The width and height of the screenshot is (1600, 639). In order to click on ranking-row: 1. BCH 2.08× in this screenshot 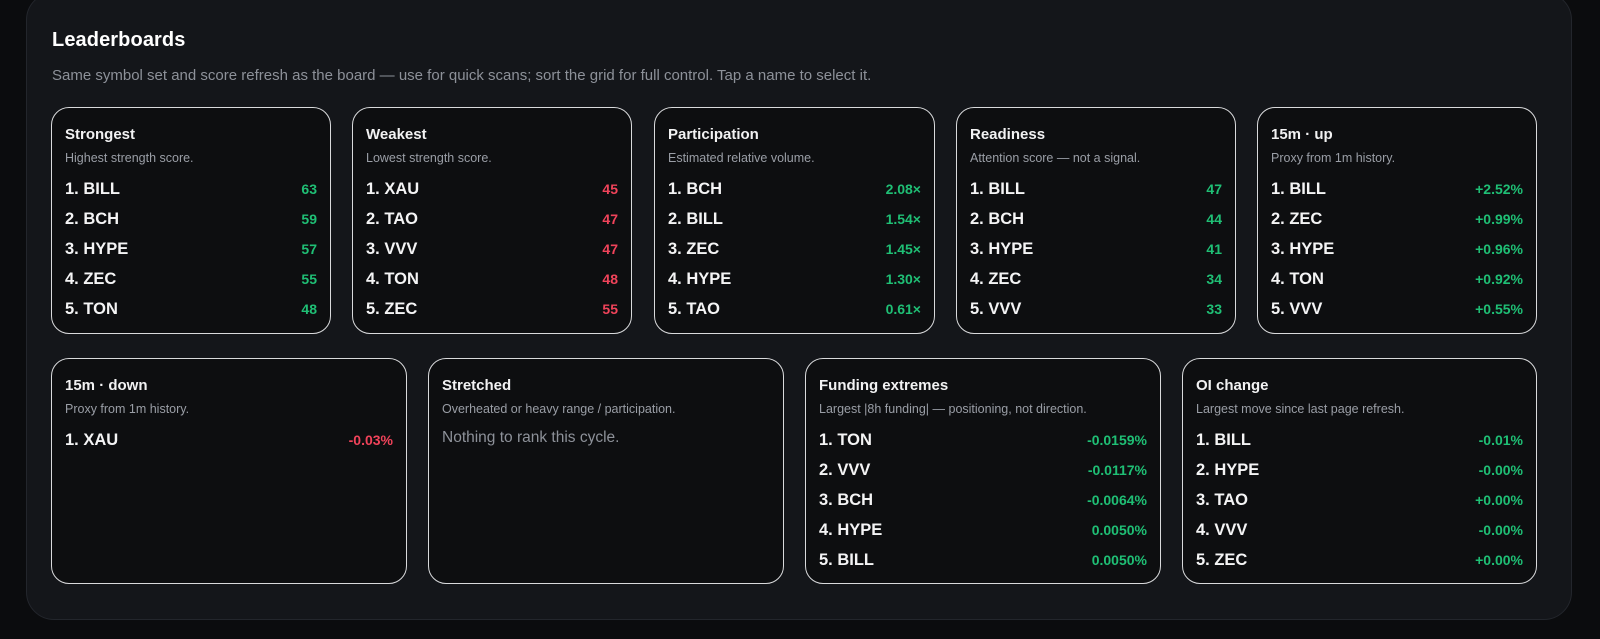, I will do `click(794, 189)`.